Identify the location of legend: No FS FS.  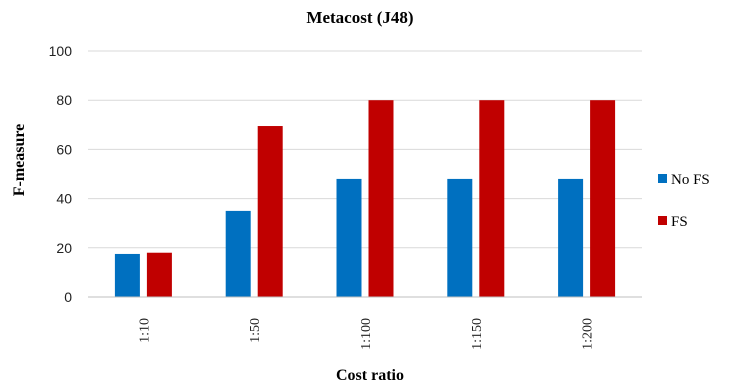
(684, 201).